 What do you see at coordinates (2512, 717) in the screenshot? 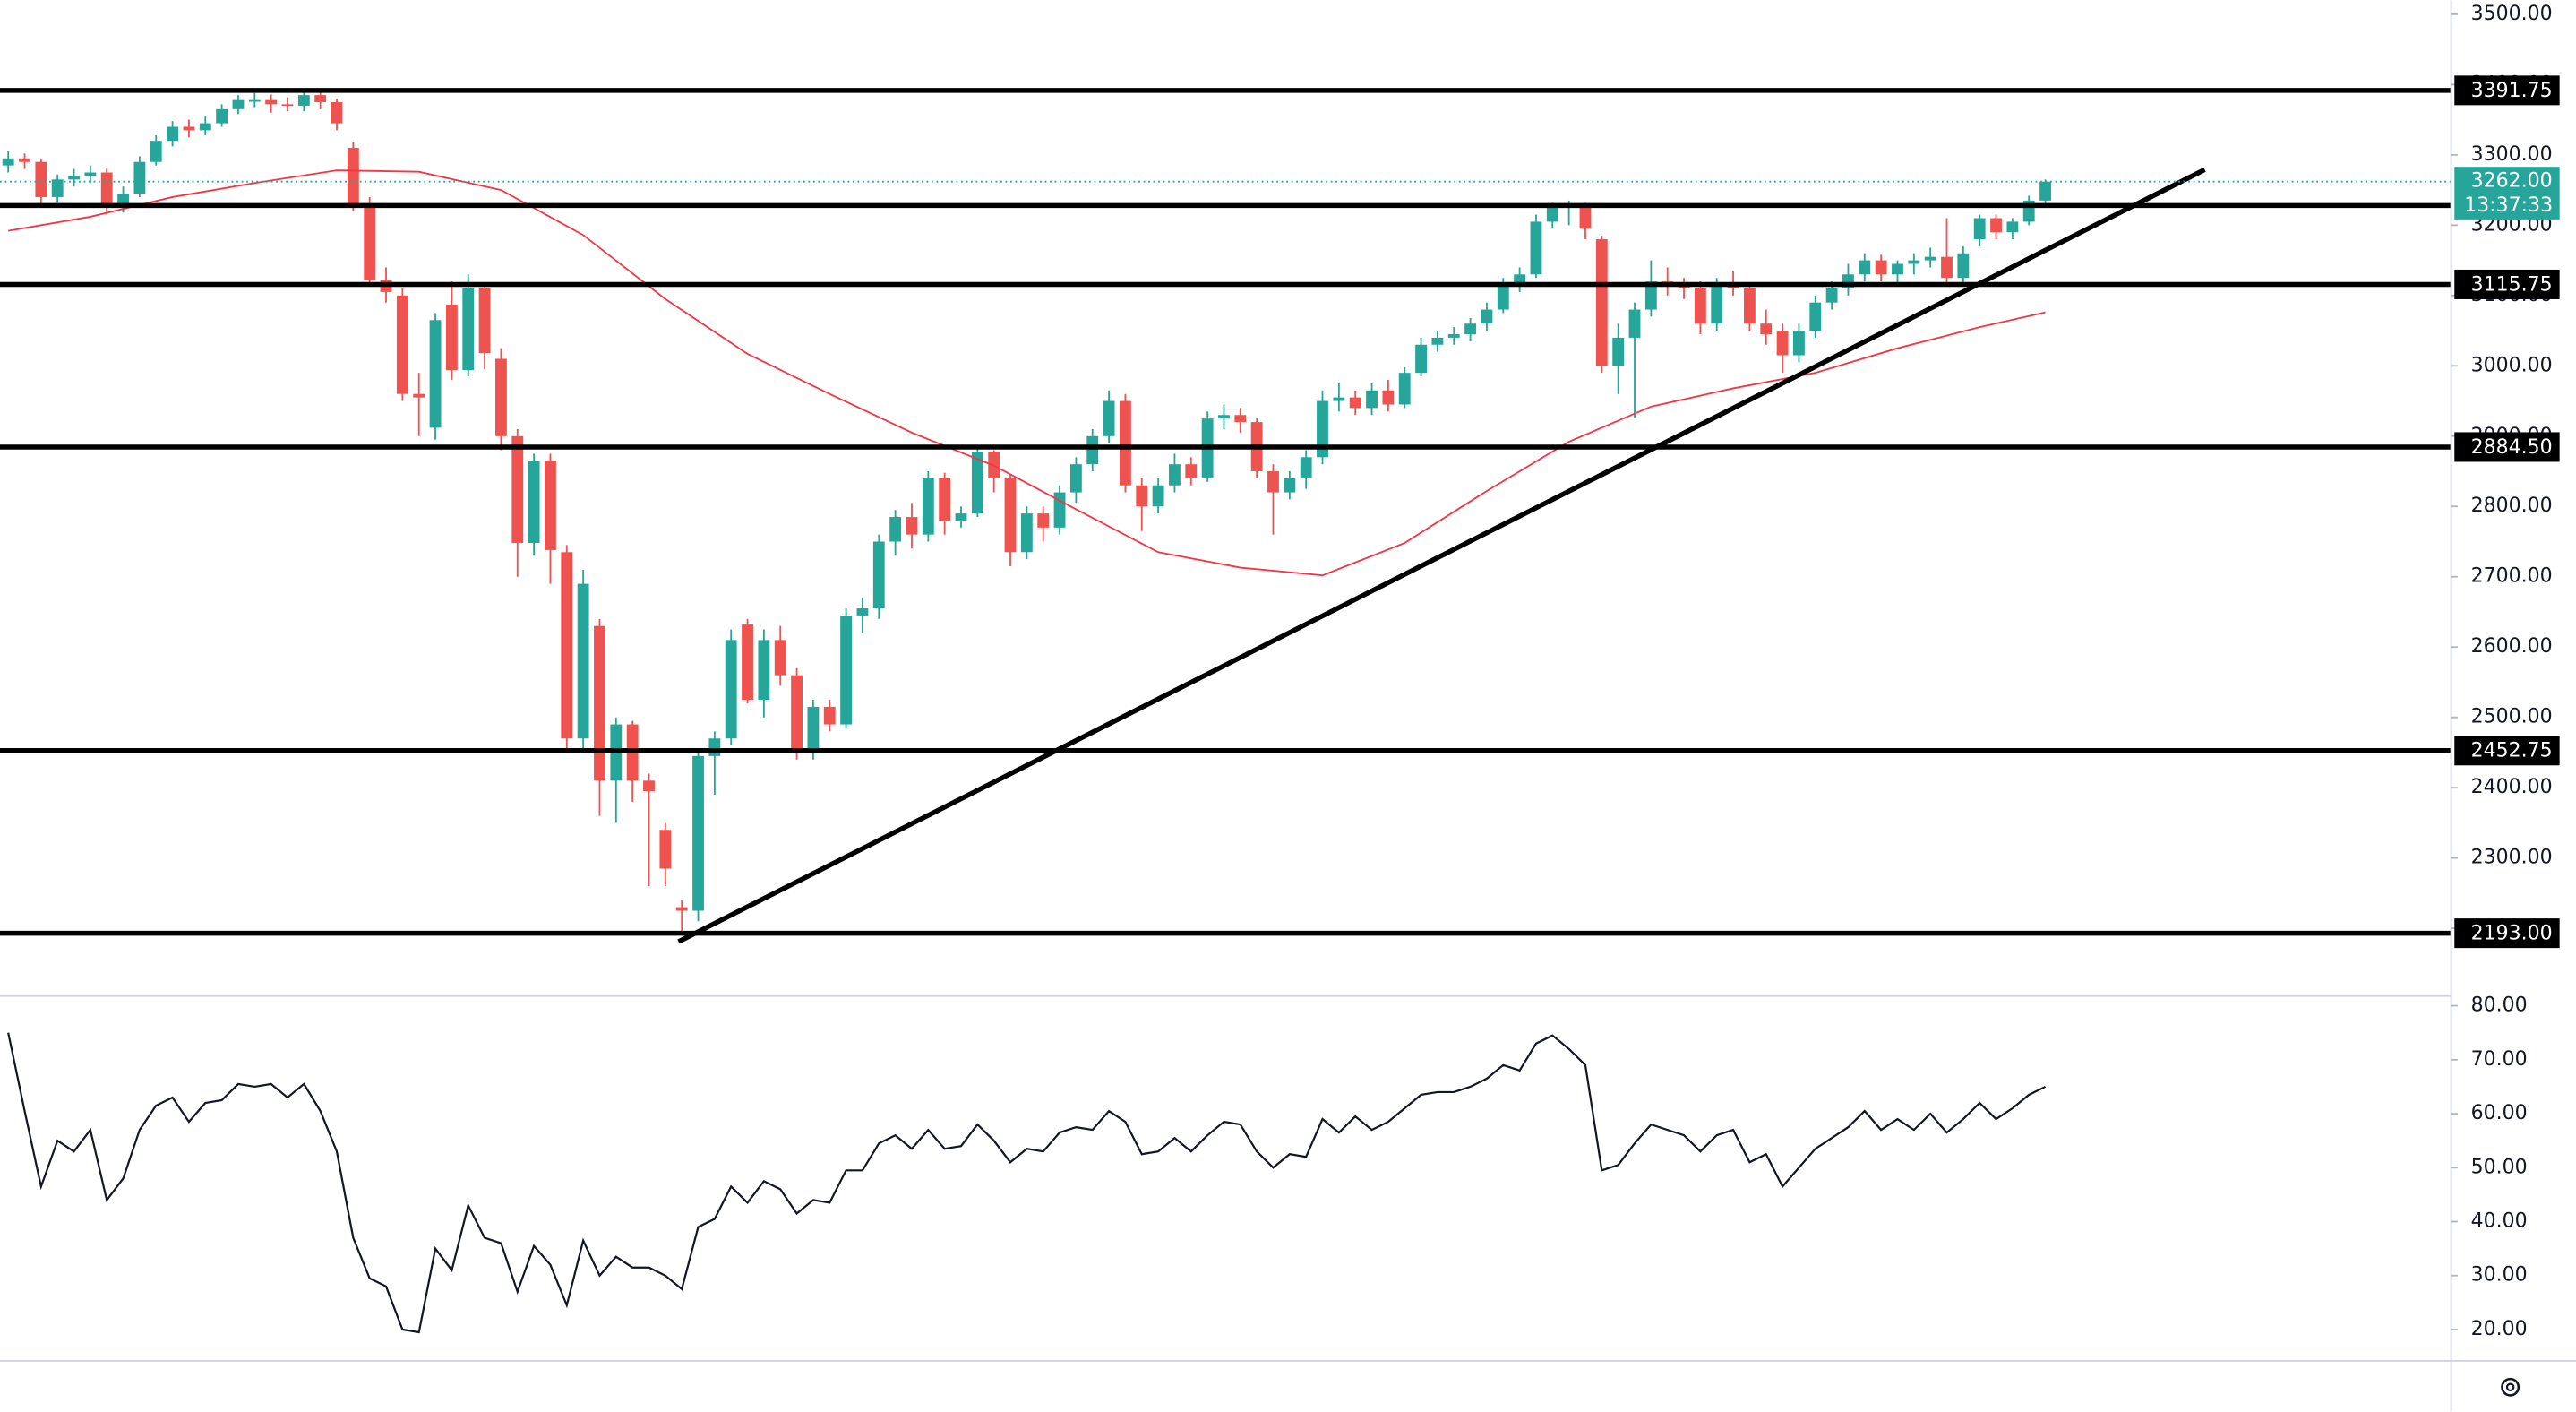
I see `y-tick-label: 2500.00` at bounding box center [2512, 717].